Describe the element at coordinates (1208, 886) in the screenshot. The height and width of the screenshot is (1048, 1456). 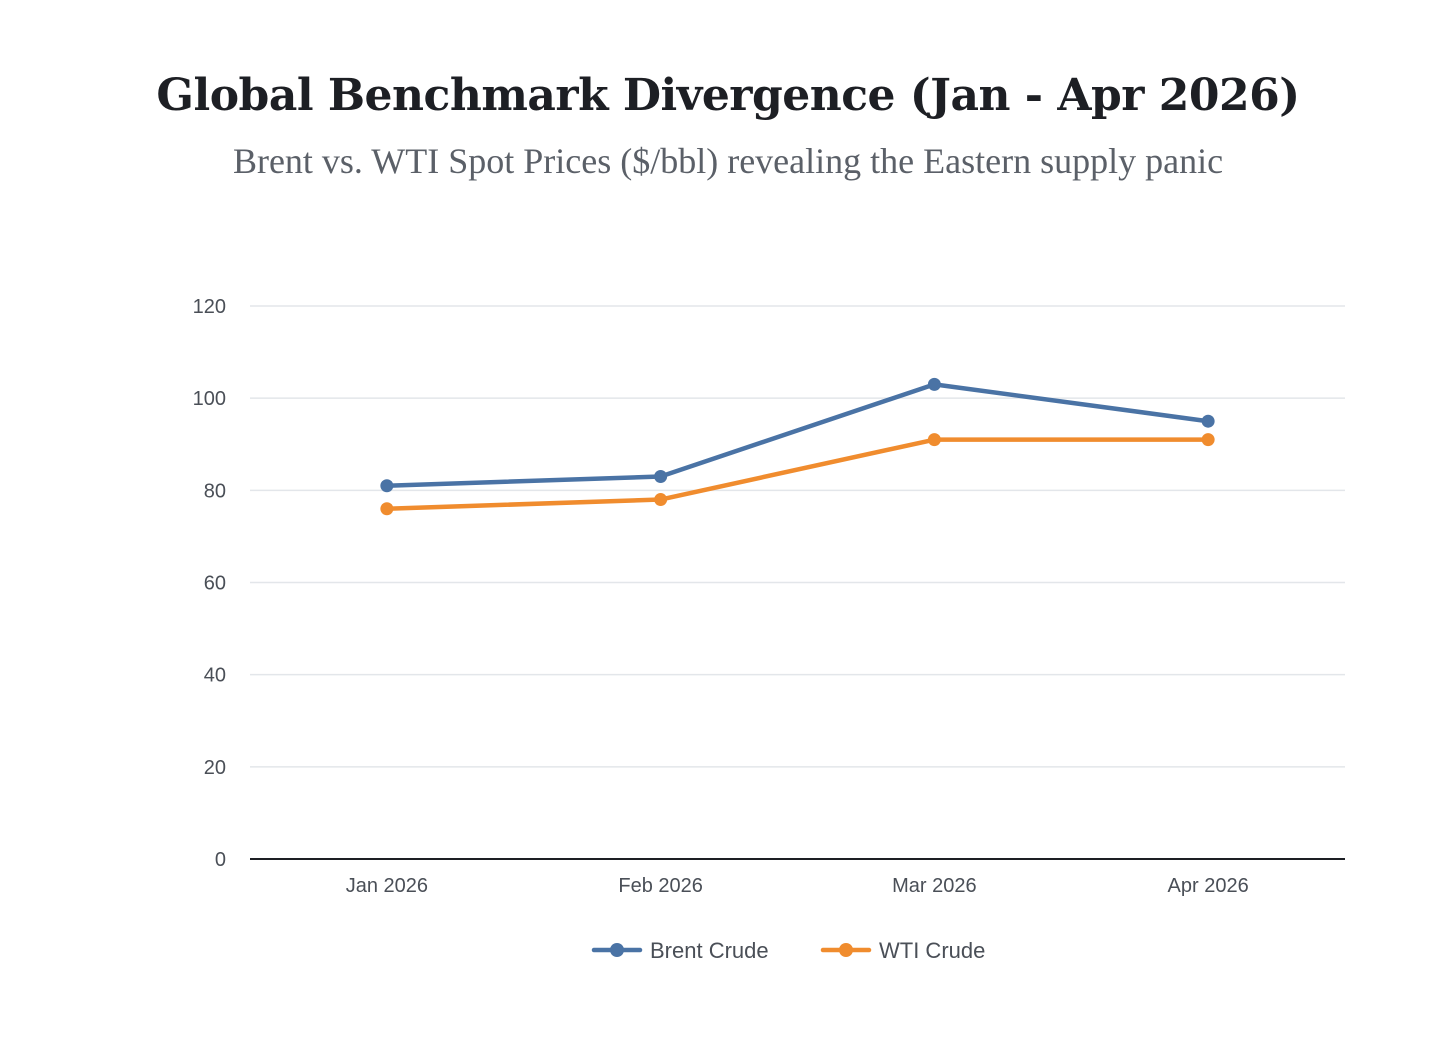
I see `x-tick-label: Apr 2026` at that location.